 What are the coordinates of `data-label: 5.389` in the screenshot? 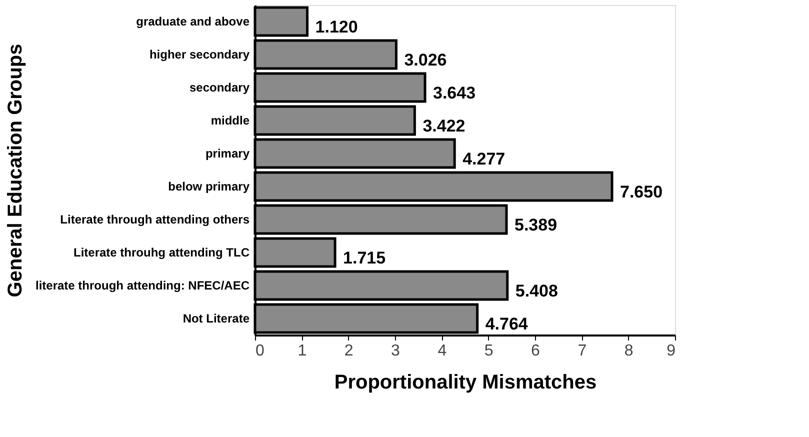 It's located at (536, 225).